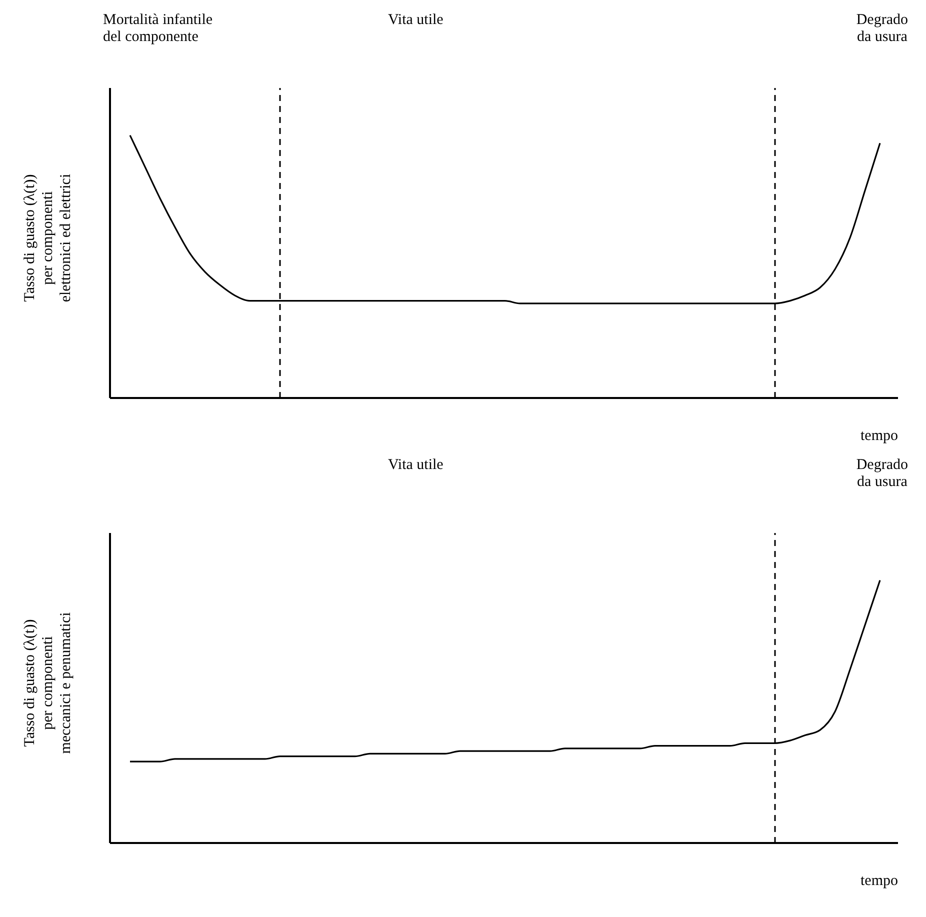 This screenshot has width=926, height=917. What do you see at coordinates (48, 683) in the screenshot?
I see `y-axis-title: Tasso di guasto (λ(t)) per componenti meccanici e penumatici` at bounding box center [48, 683].